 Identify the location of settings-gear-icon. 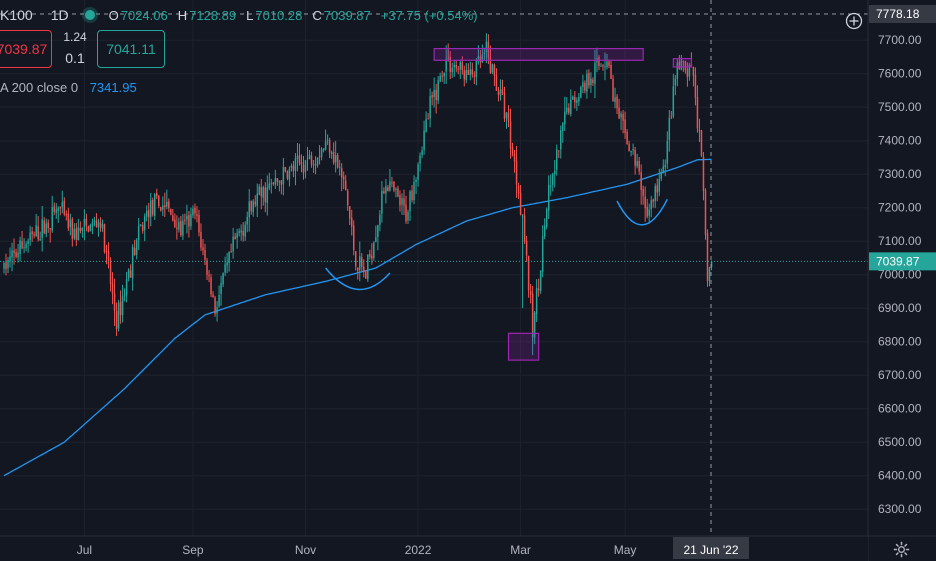
(901, 549).